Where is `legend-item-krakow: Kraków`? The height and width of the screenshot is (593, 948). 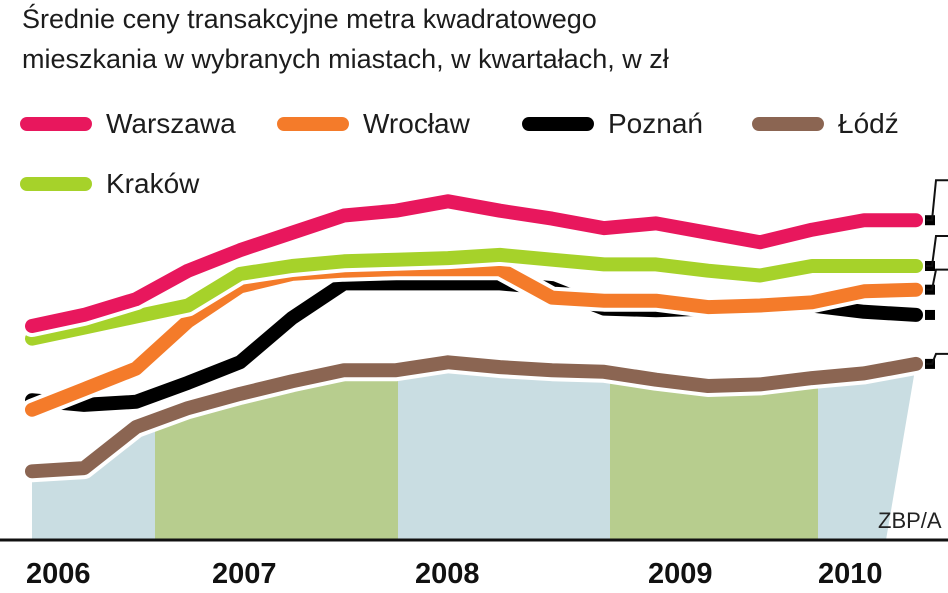
legend-item-krakow: Kraków is located at coordinates (109, 184).